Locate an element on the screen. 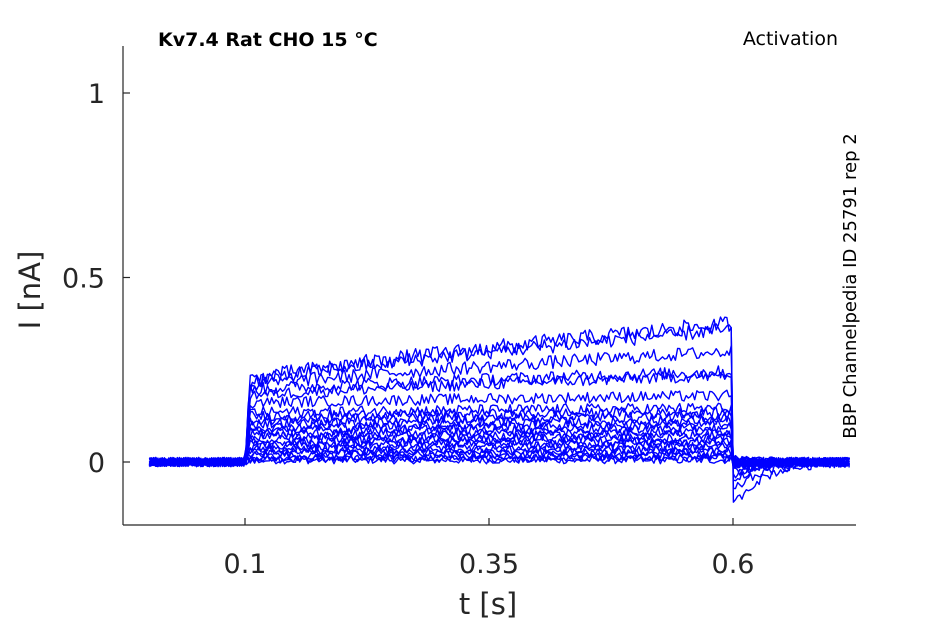  x-tick-label: 0.6 is located at coordinates (733, 564).